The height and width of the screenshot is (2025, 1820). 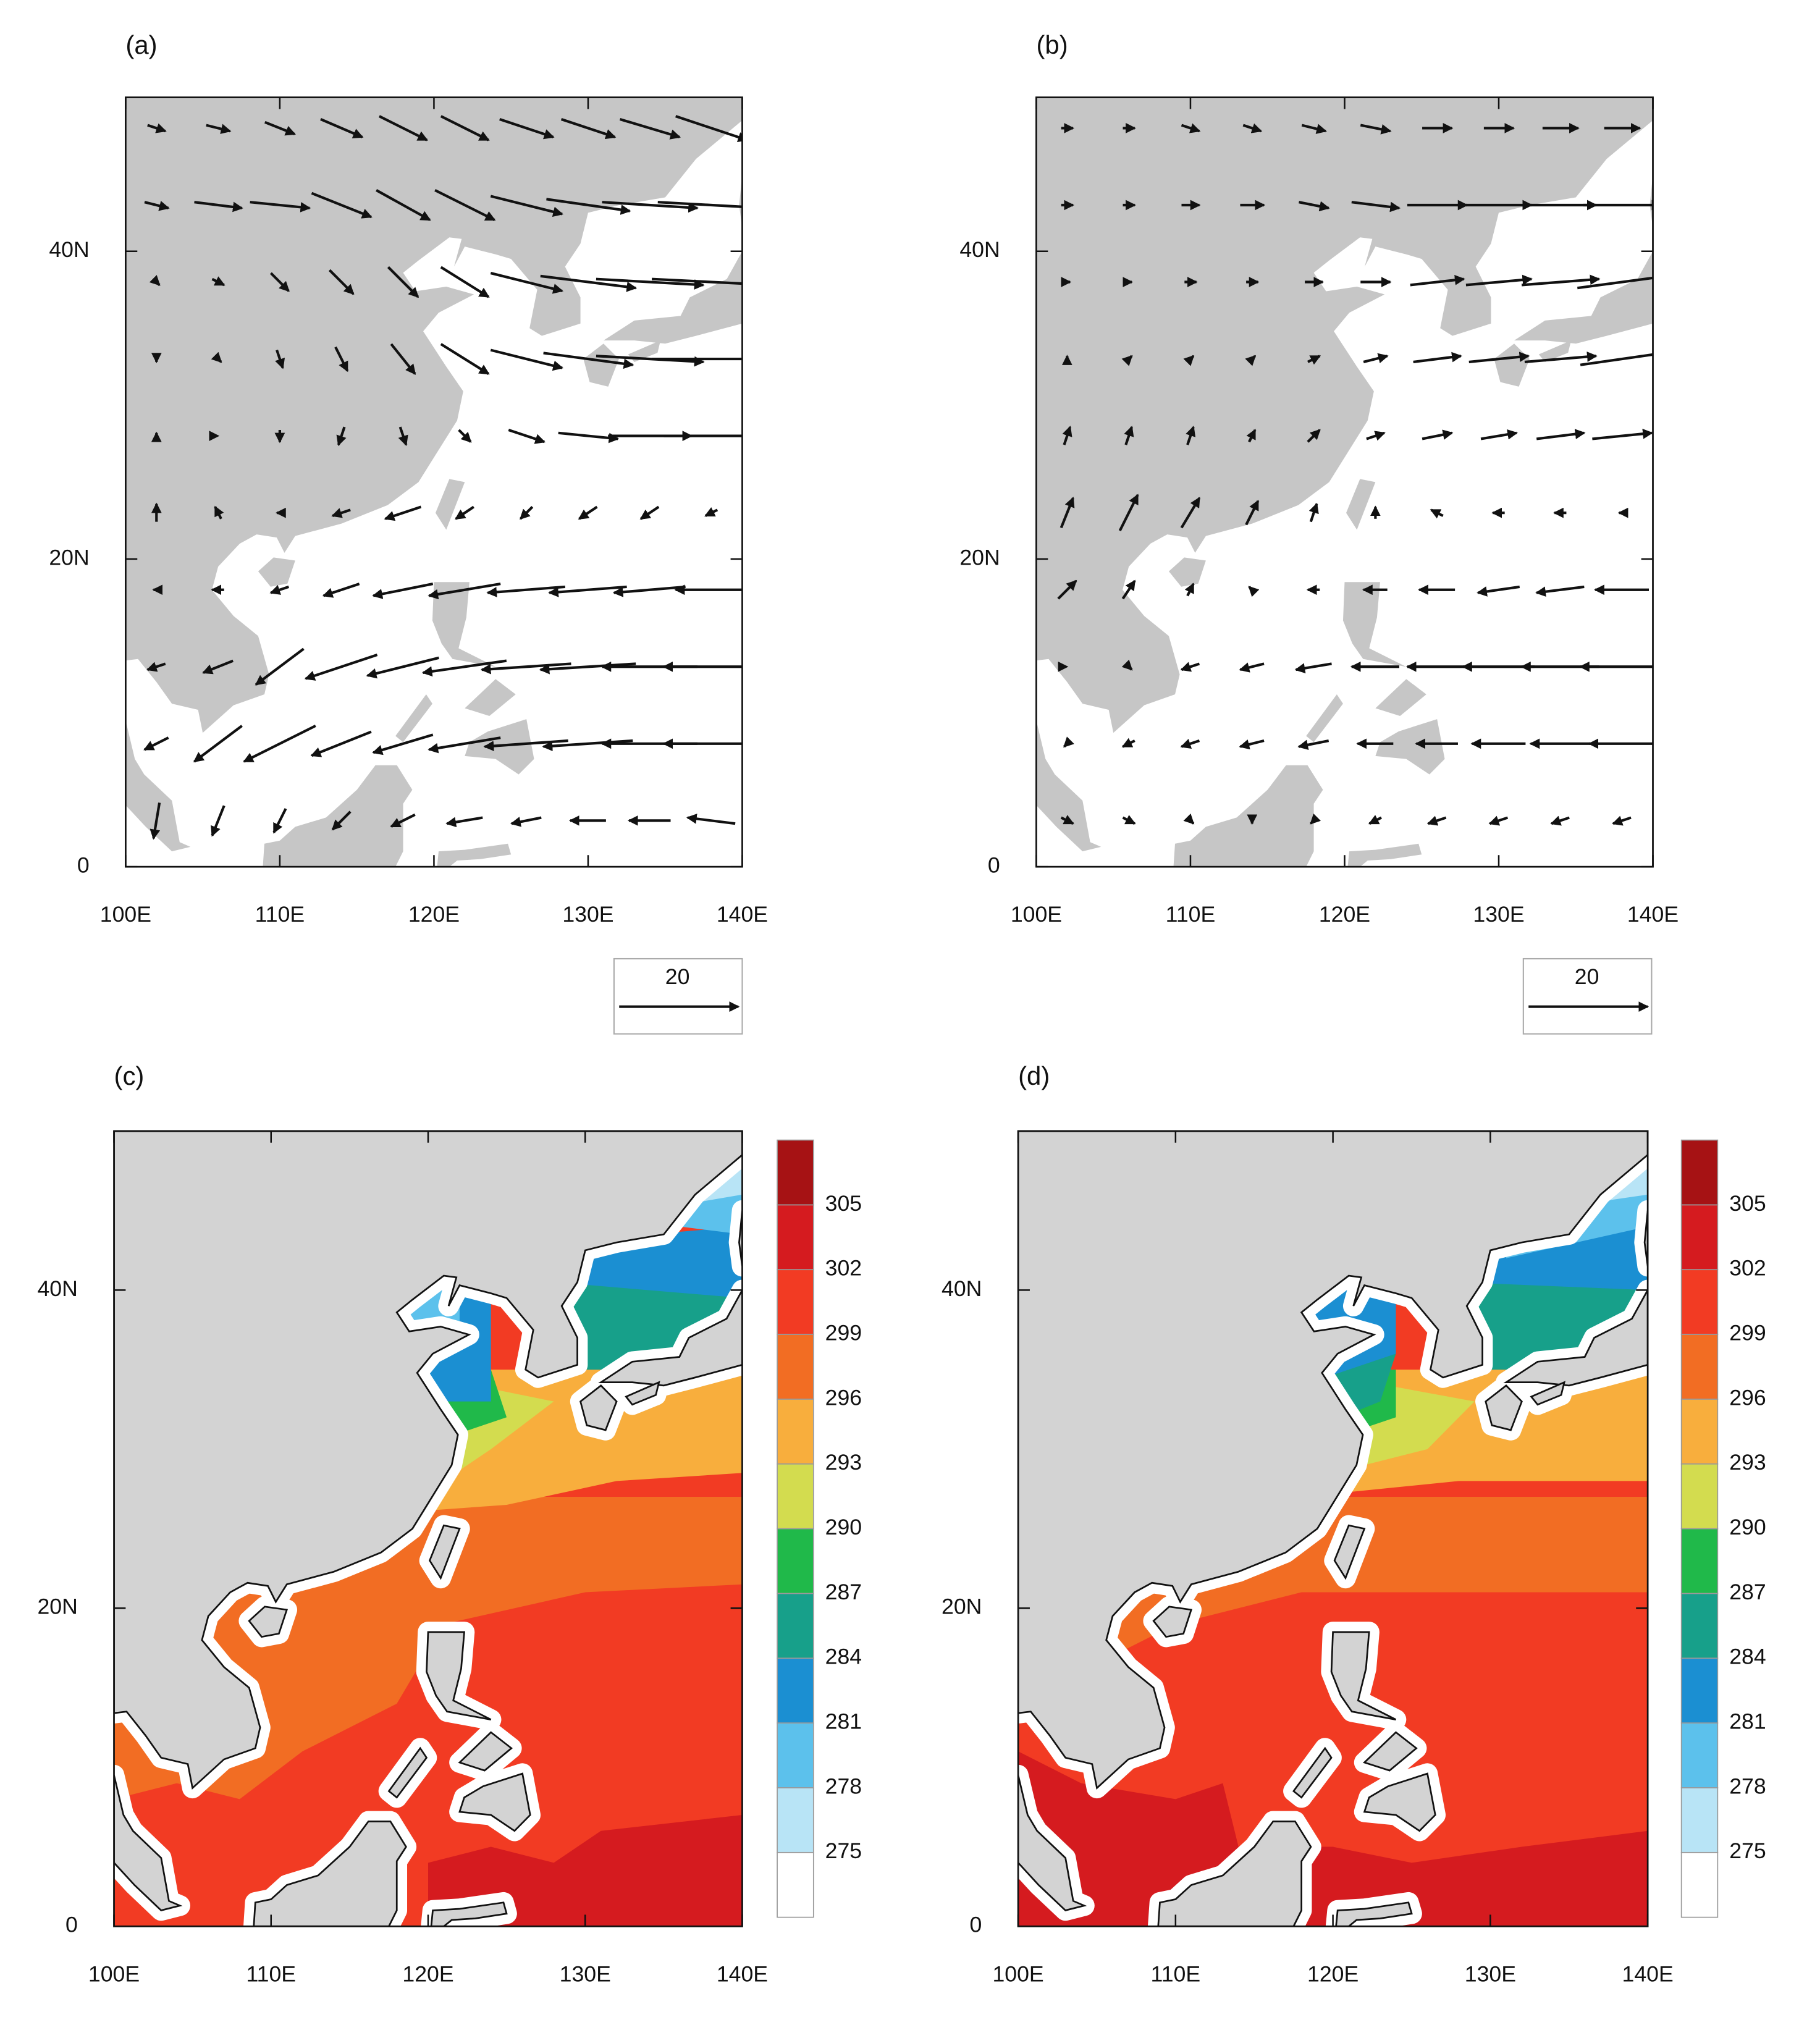 I want to click on y-tick-label: 0, so click(x=976, y=1925).